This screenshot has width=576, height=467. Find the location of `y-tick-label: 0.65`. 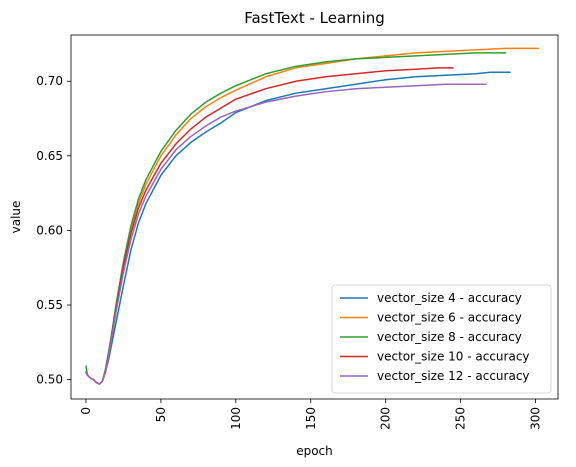

y-tick-label: 0.65 is located at coordinates (49, 156).